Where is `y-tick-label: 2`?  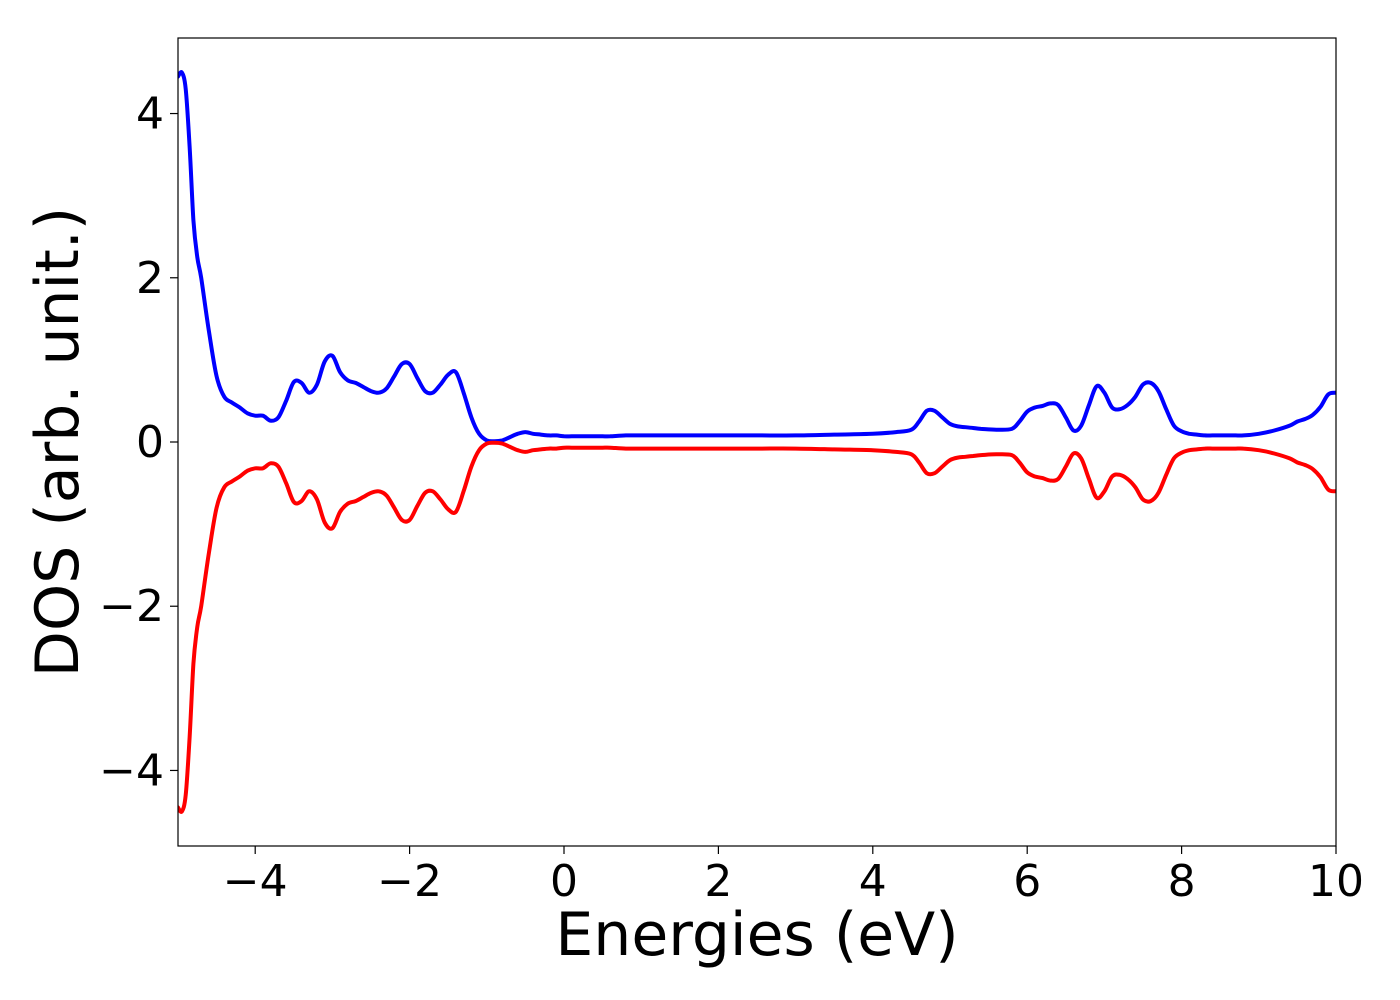 y-tick-label: 2 is located at coordinates (150, 278).